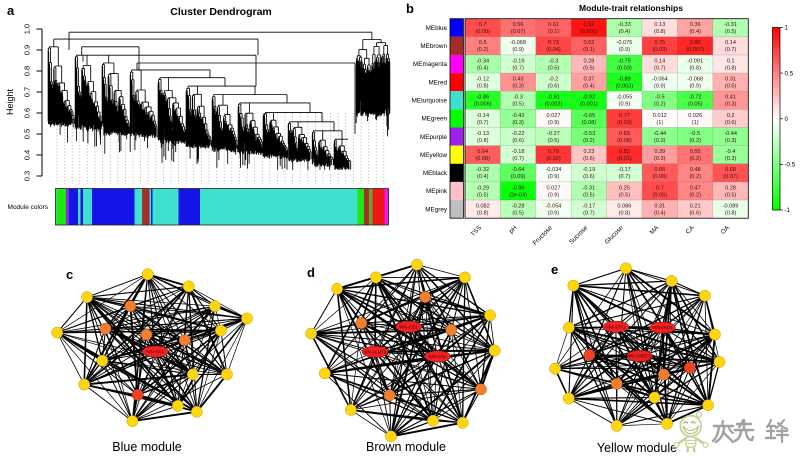 Image resolution: width=800 pixels, height=460 pixels. What do you see at coordinates (482, 61) in the screenshot?
I see `svg-text: -0.34` at bounding box center [482, 61].